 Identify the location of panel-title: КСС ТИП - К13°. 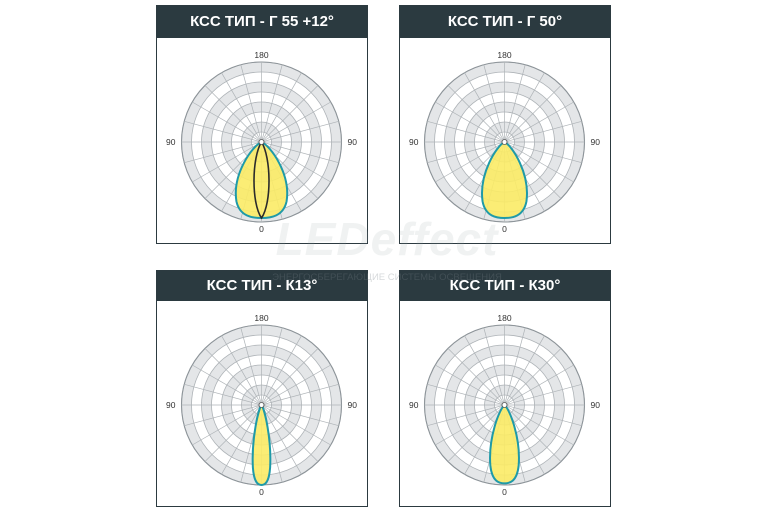
(262, 286).